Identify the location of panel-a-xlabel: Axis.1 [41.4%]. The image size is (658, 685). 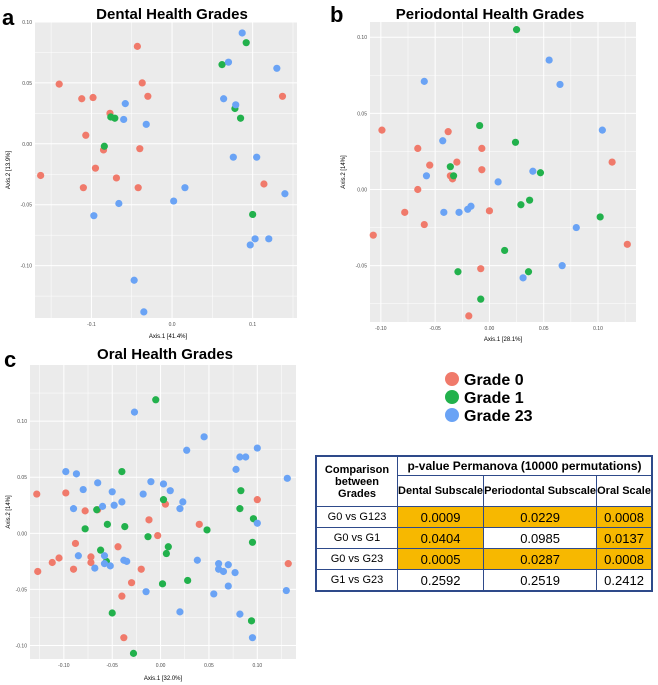
(168, 337).